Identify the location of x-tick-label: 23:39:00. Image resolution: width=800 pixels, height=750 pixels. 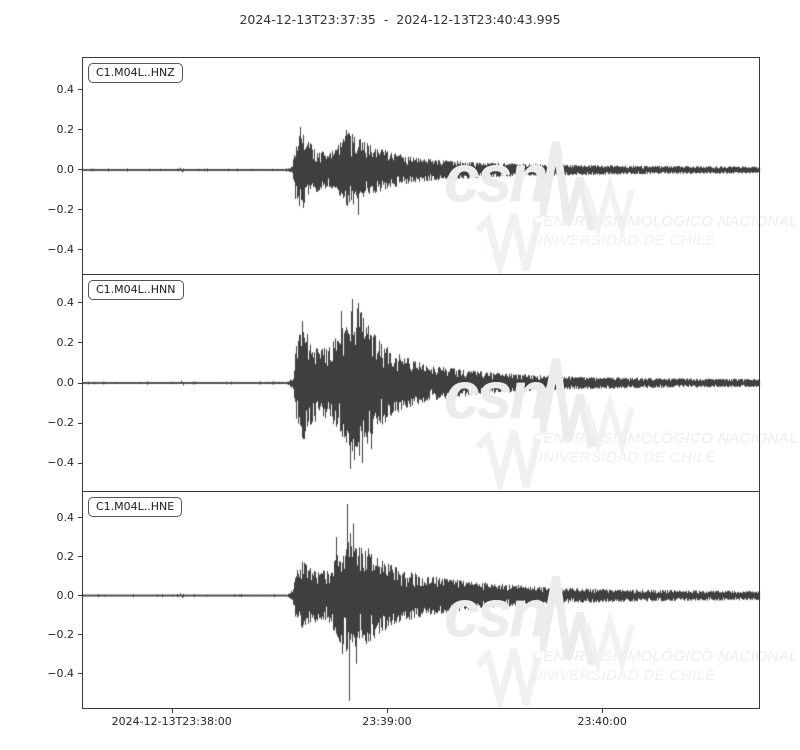
(387, 721).